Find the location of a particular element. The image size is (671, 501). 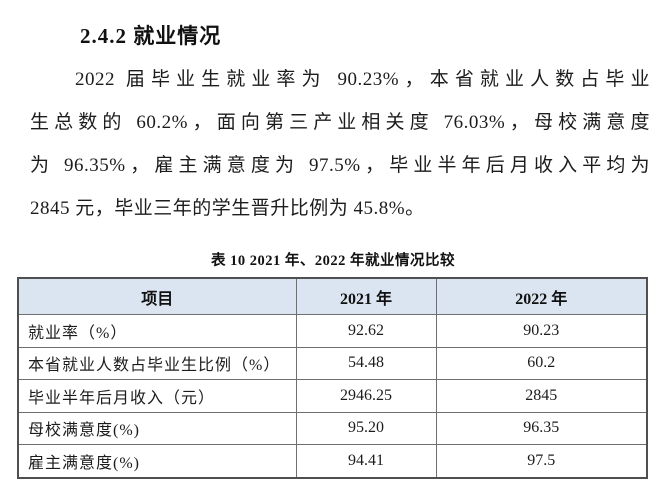

paragraph-line: 2845 元，毕业三年的学生晋升比例为 45.8%。 is located at coordinates (227, 208).